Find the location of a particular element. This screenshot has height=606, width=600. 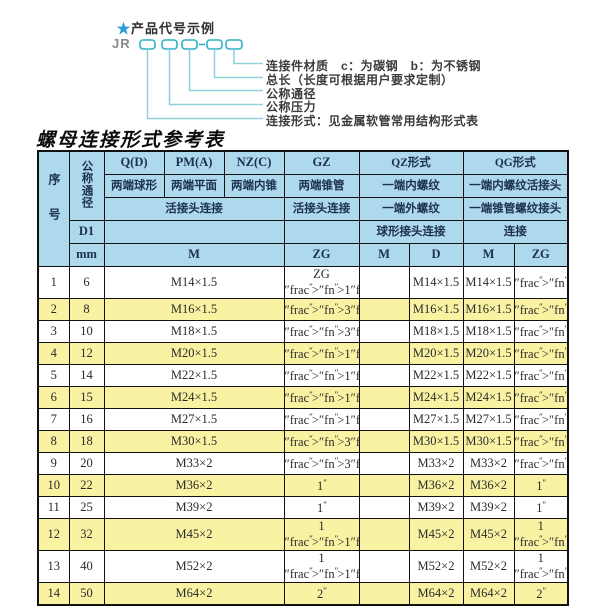

header-col-pm: PM(A) is located at coordinates (194, 162).